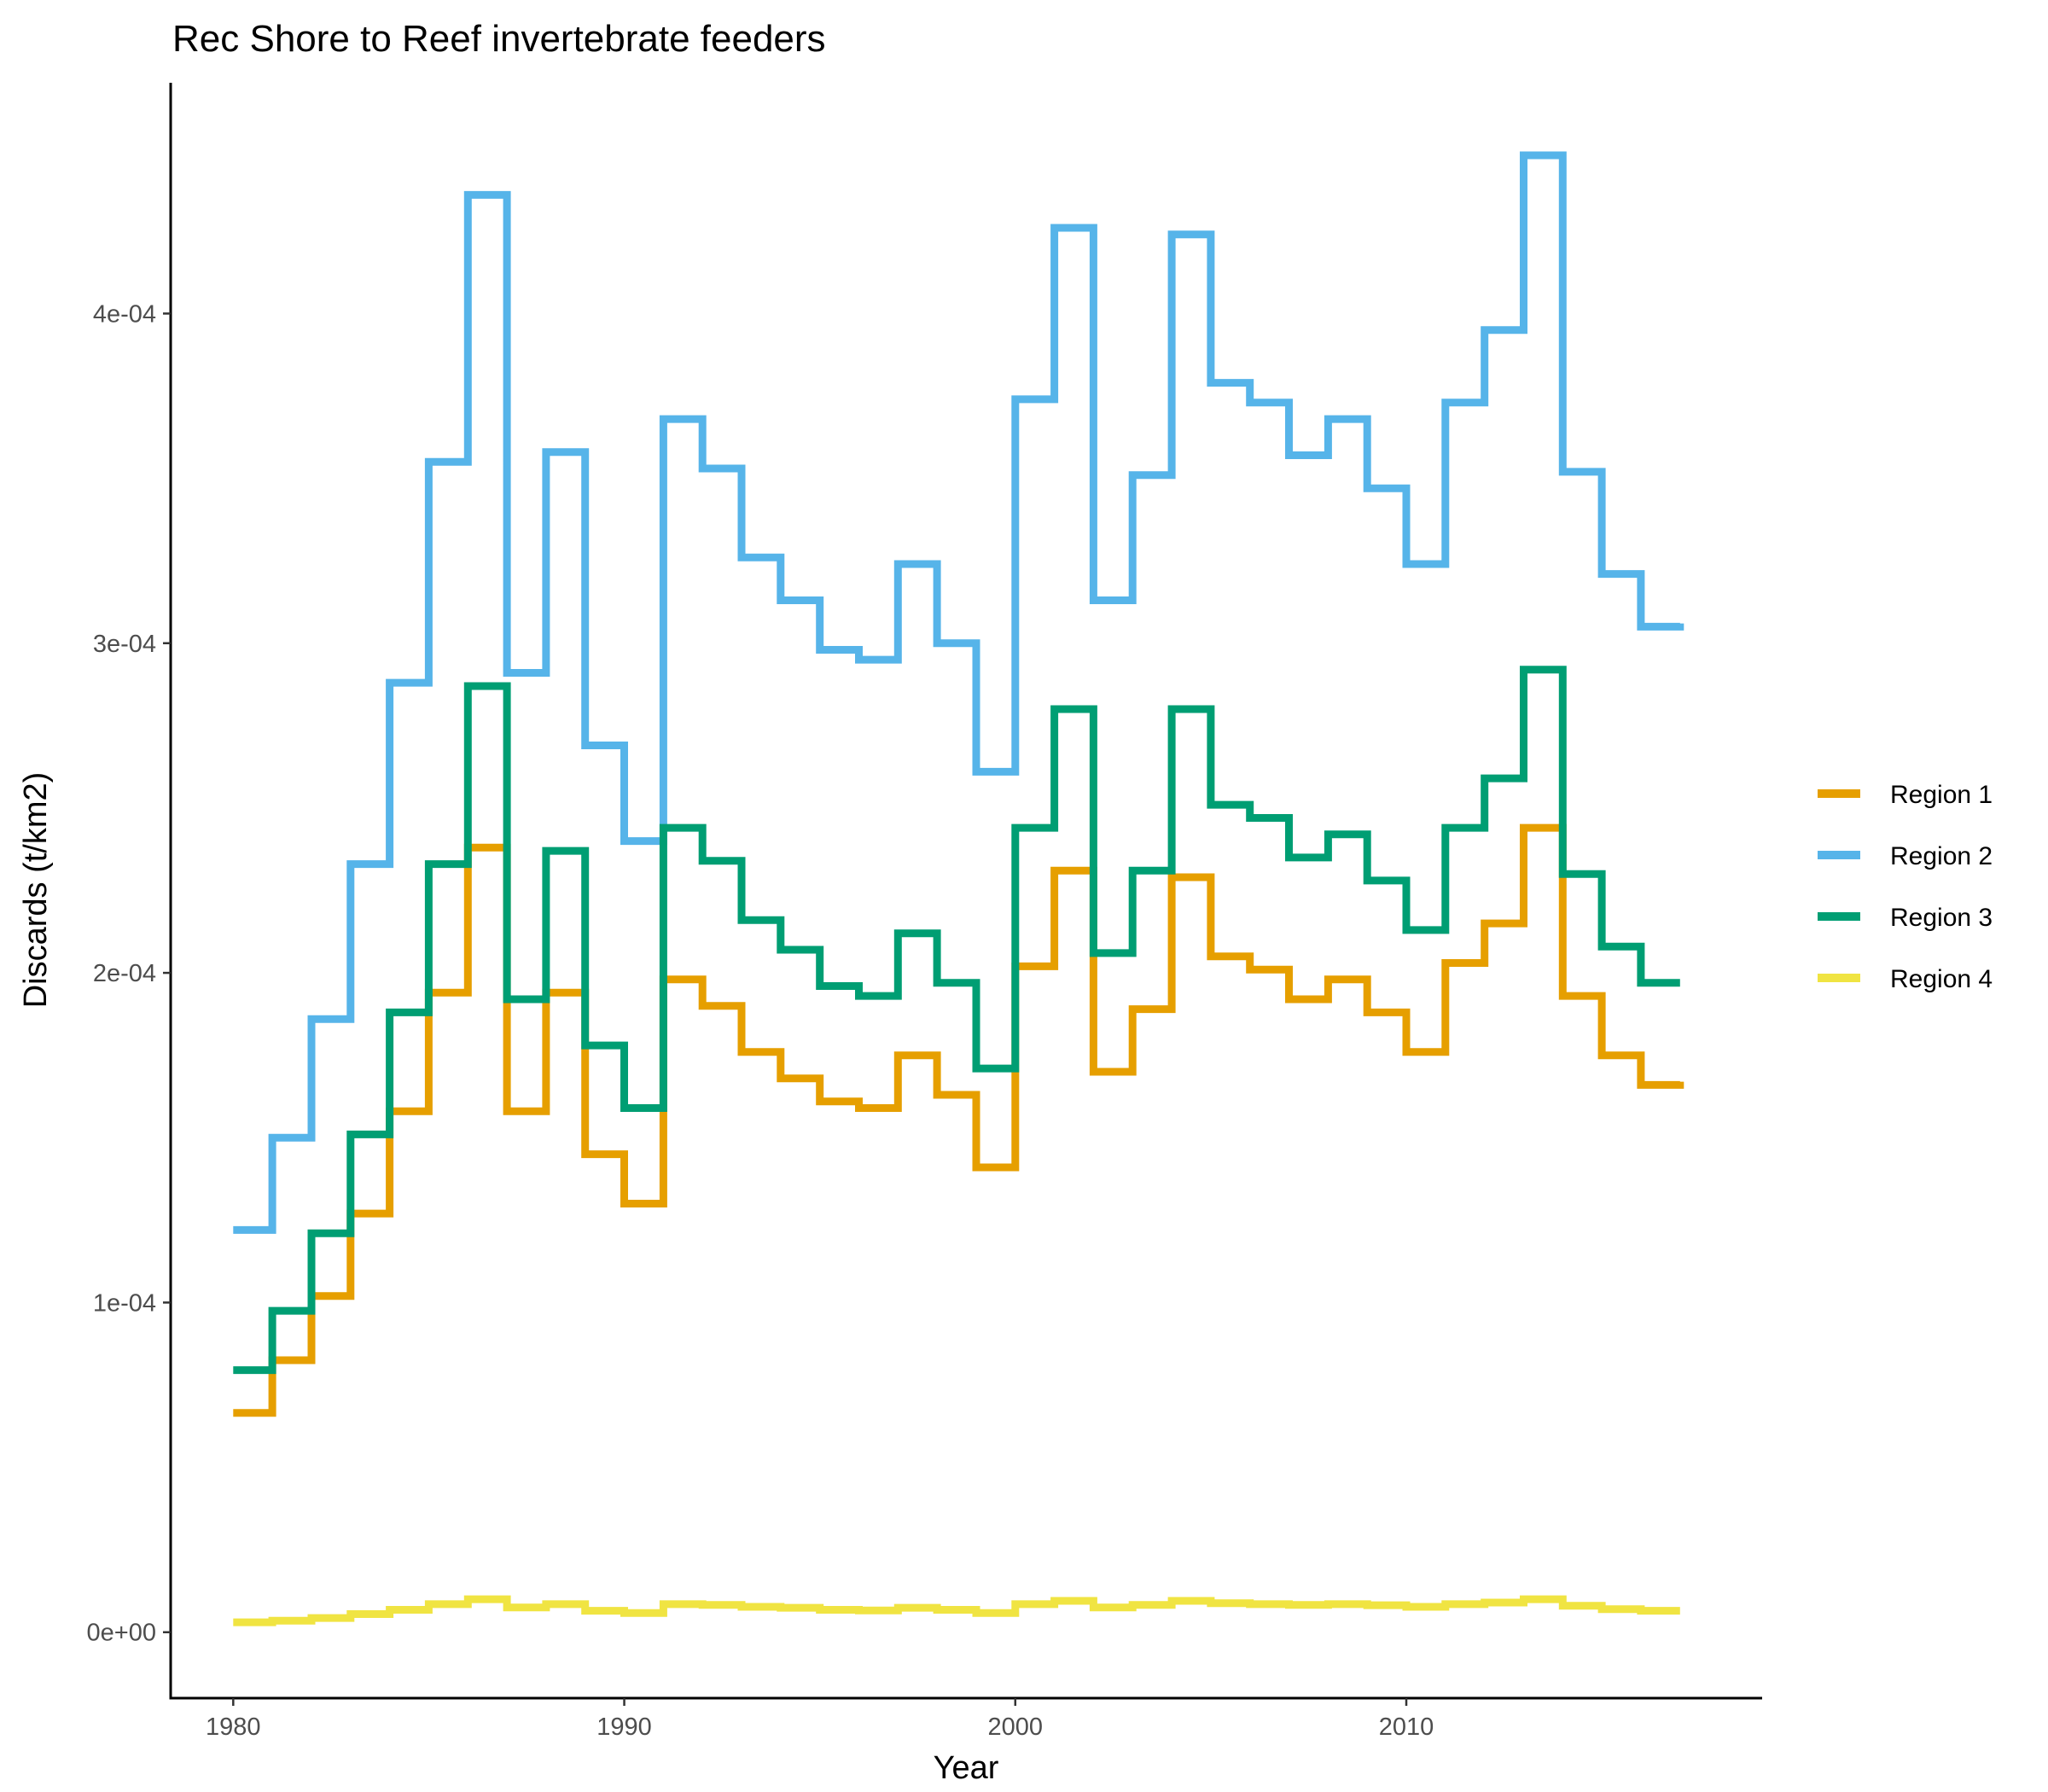 This screenshot has height=1792, width=2048. What do you see at coordinates (125, 974) in the screenshot?
I see `y-tick-label: 2e-04` at bounding box center [125, 974].